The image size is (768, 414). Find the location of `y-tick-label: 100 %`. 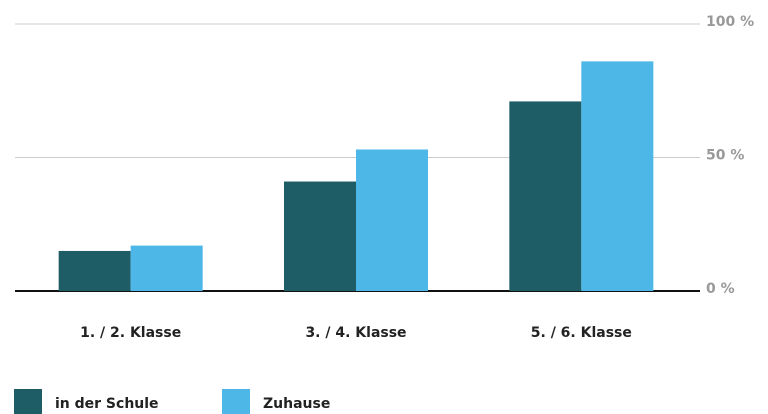

y-tick-label: 100 % is located at coordinates (730, 22).